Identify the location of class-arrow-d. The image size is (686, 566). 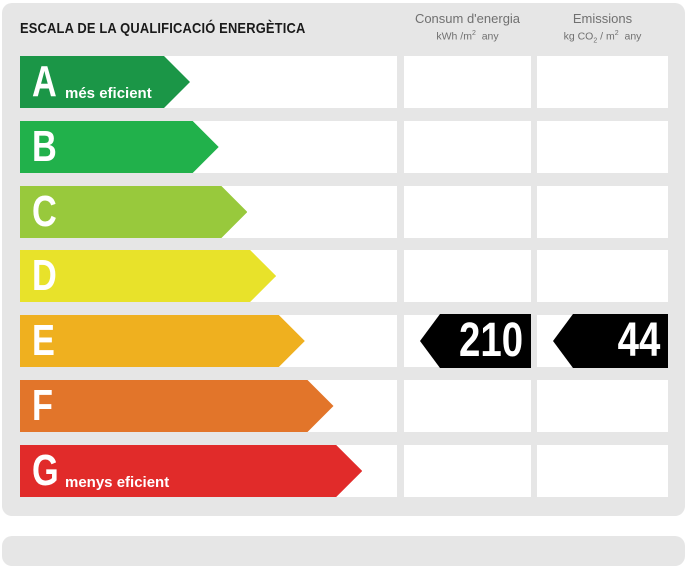
(148, 276).